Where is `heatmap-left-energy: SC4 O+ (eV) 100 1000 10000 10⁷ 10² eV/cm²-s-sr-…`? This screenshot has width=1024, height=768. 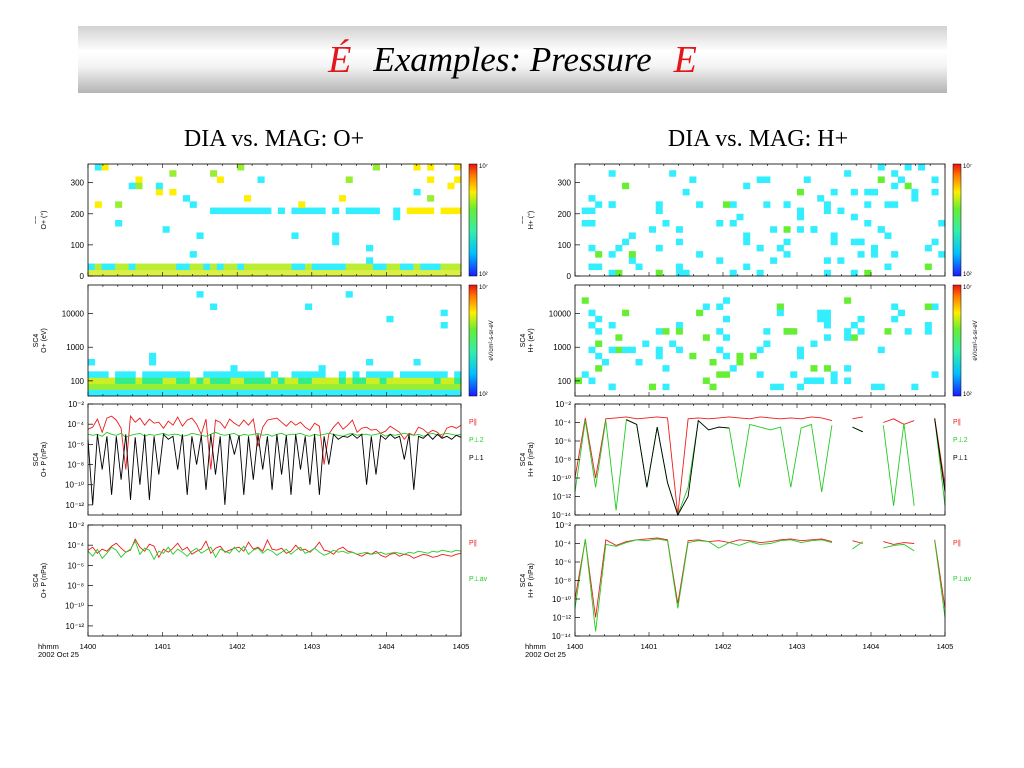 heatmap-left-energy: SC4 O+ (eV) 100 1000 10000 10⁷ 10² eV/cm²-s-sr-… is located at coordinates (264, 341).